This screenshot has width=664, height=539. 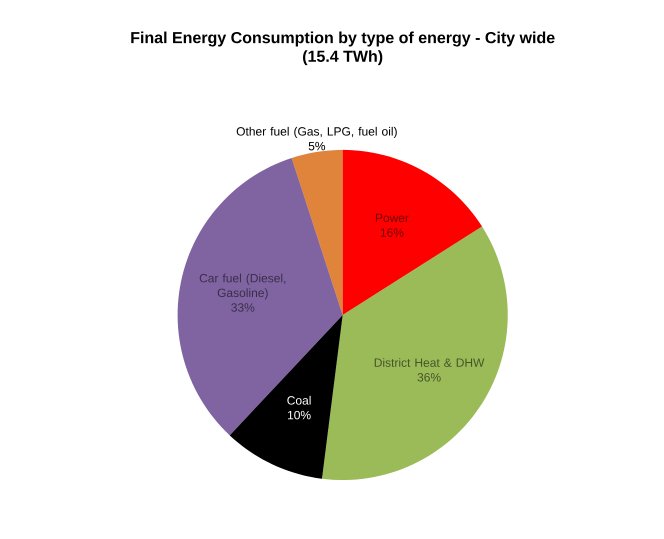 What do you see at coordinates (429, 377) in the screenshot?
I see `data-label: 36%` at bounding box center [429, 377].